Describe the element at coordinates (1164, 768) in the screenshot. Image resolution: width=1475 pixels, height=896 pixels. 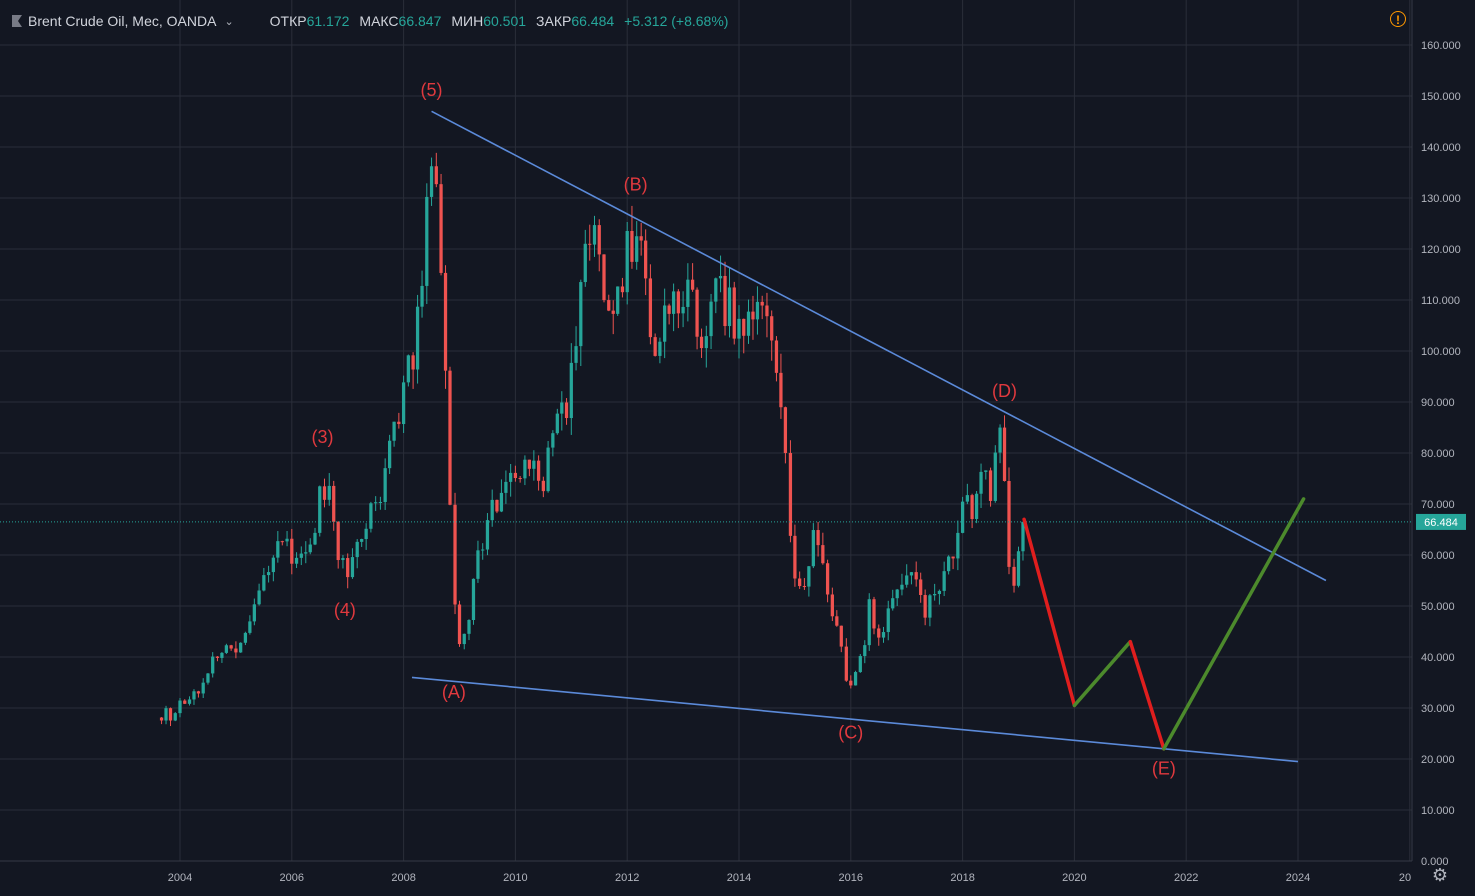
I see `wave-label: (E)` at that location.